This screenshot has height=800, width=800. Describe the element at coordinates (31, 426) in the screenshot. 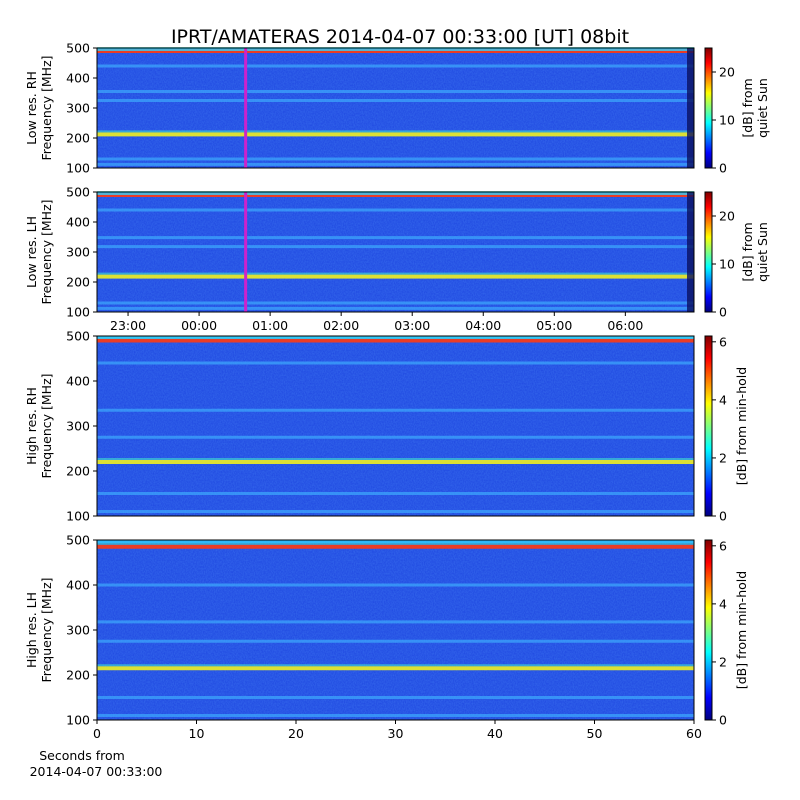

I see `y-axis-label: High res. RH` at that location.